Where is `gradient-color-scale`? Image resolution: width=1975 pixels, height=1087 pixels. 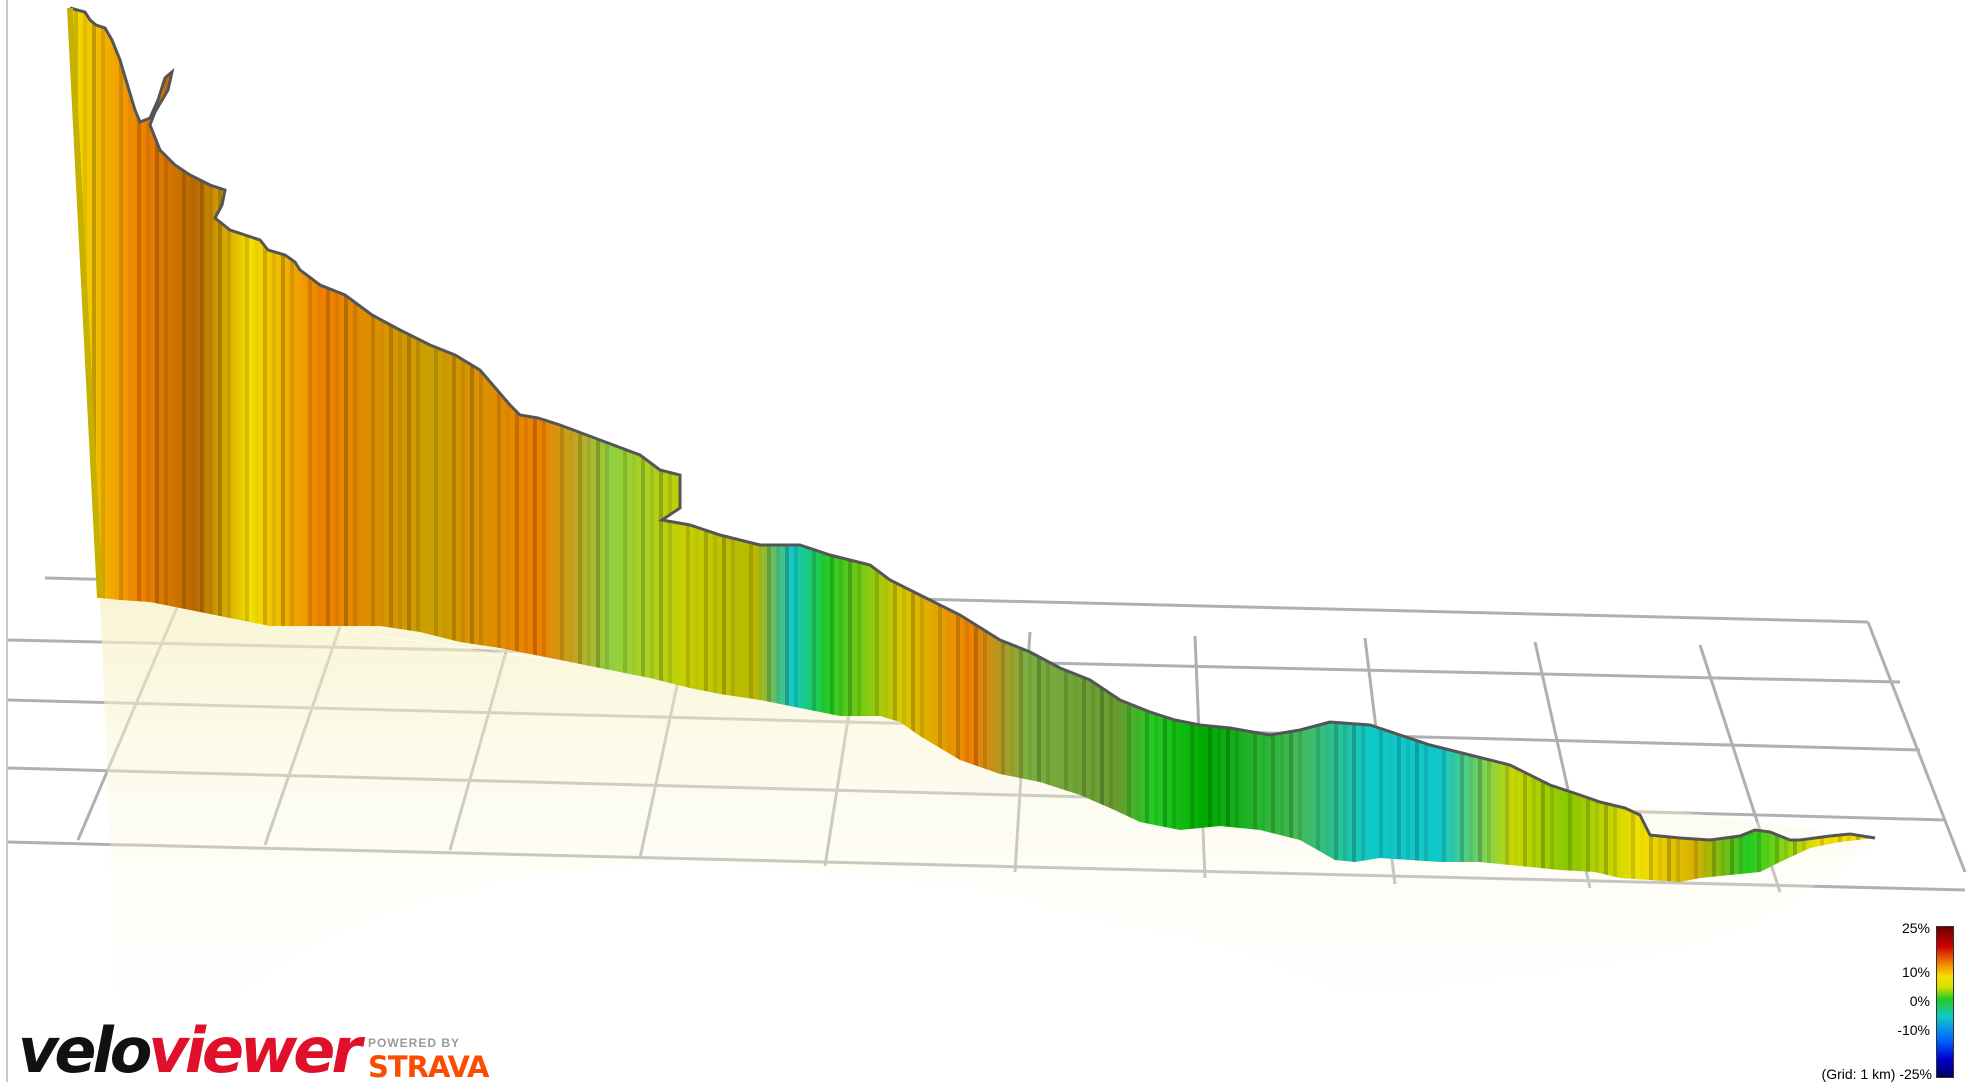
gradient-color-scale is located at coordinates (1945, 1002).